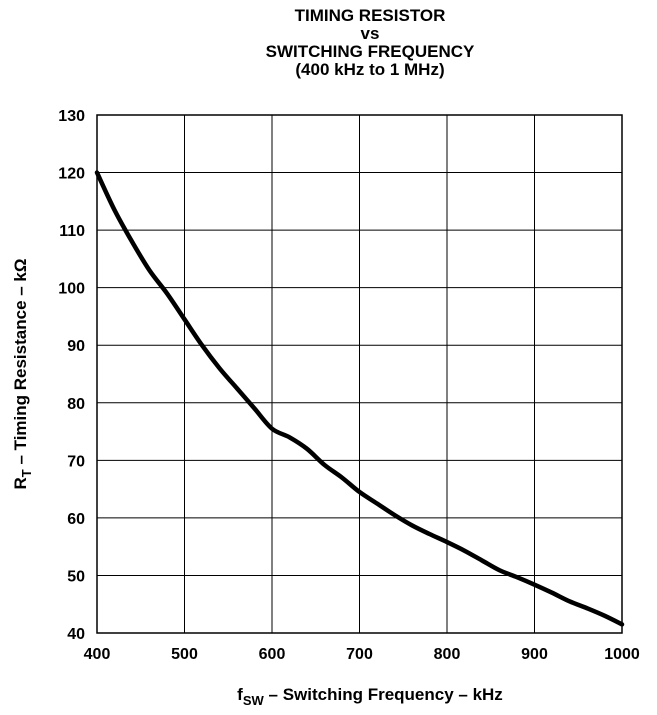 This screenshot has height=715, width=657. Describe the element at coordinates (383, 694) in the screenshot. I see `x-axis-label-rest: – Switching Frequency – kHz` at that location.